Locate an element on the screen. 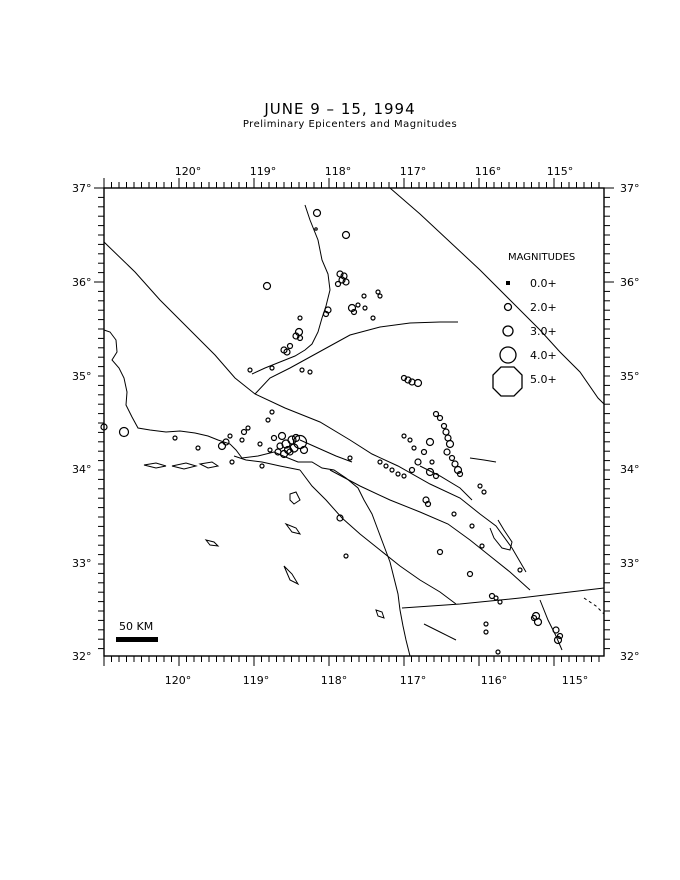  lon-label-bottom: 115° is located at coordinates (575, 680).